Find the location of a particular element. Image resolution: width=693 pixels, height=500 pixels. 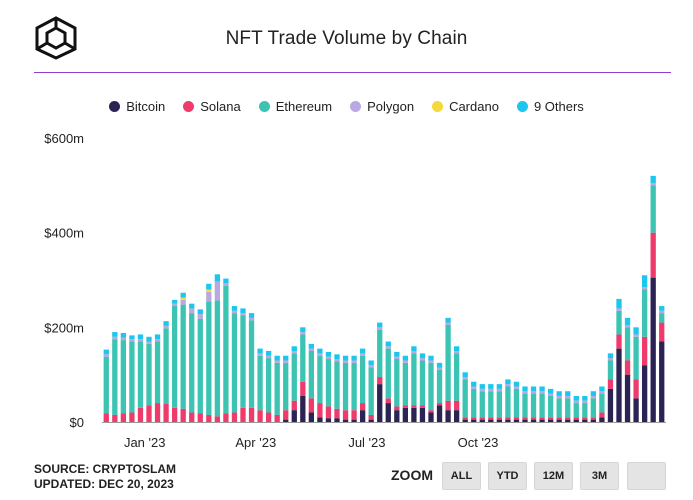

legend-item-solana: Solana is located at coordinates (212, 106).